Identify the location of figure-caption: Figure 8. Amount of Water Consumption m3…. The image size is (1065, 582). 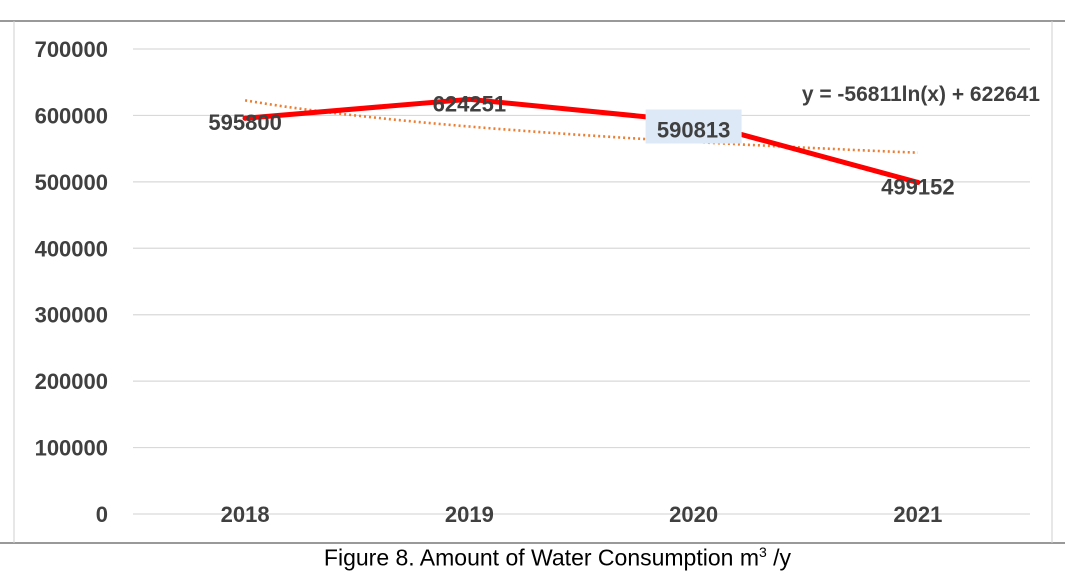
(532, 558).